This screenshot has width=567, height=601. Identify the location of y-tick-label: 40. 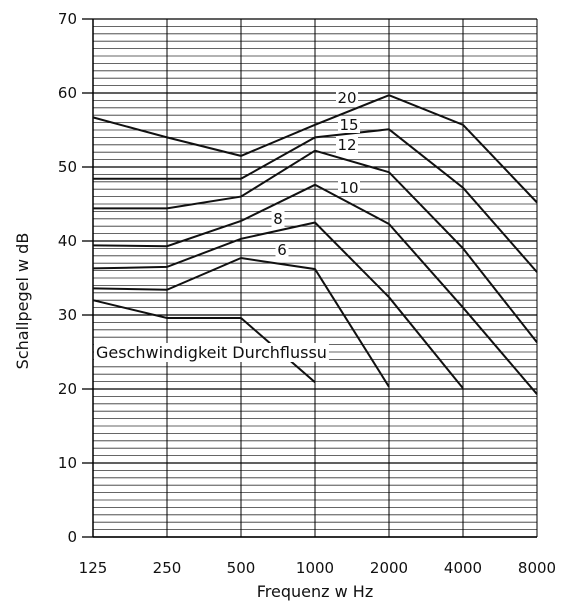
(67, 241).